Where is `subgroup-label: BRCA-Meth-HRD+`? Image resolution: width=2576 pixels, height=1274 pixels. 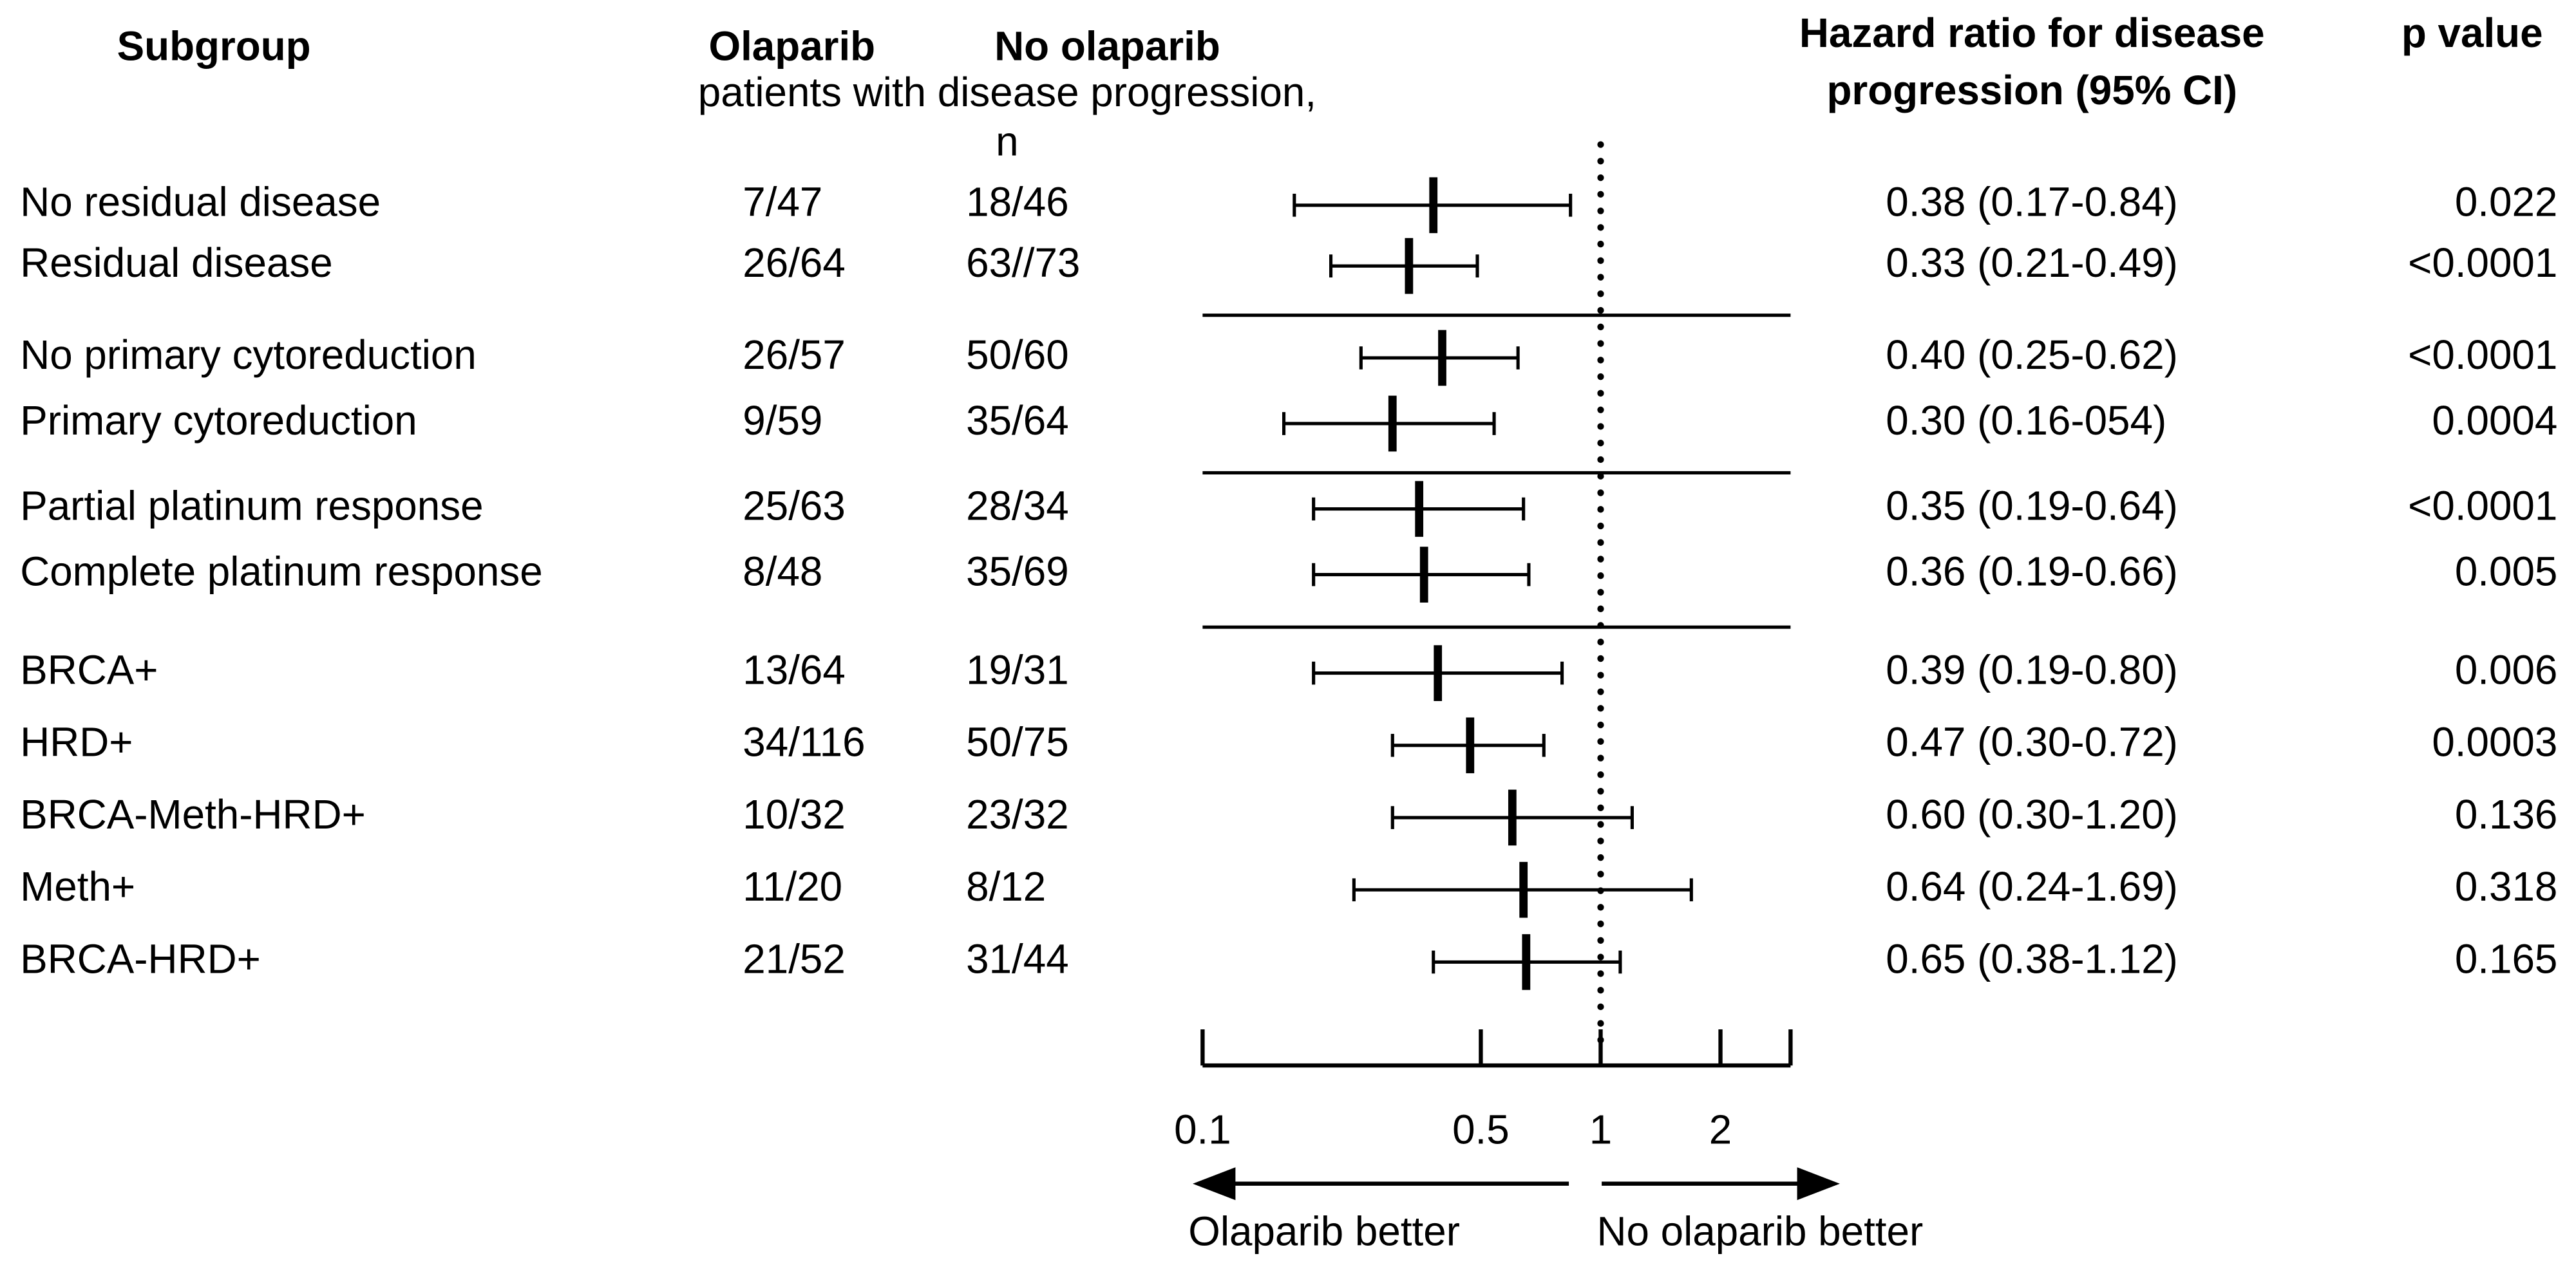
subgroup-label: BRCA-Meth-HRD+ is located at coordinates (193, 814).